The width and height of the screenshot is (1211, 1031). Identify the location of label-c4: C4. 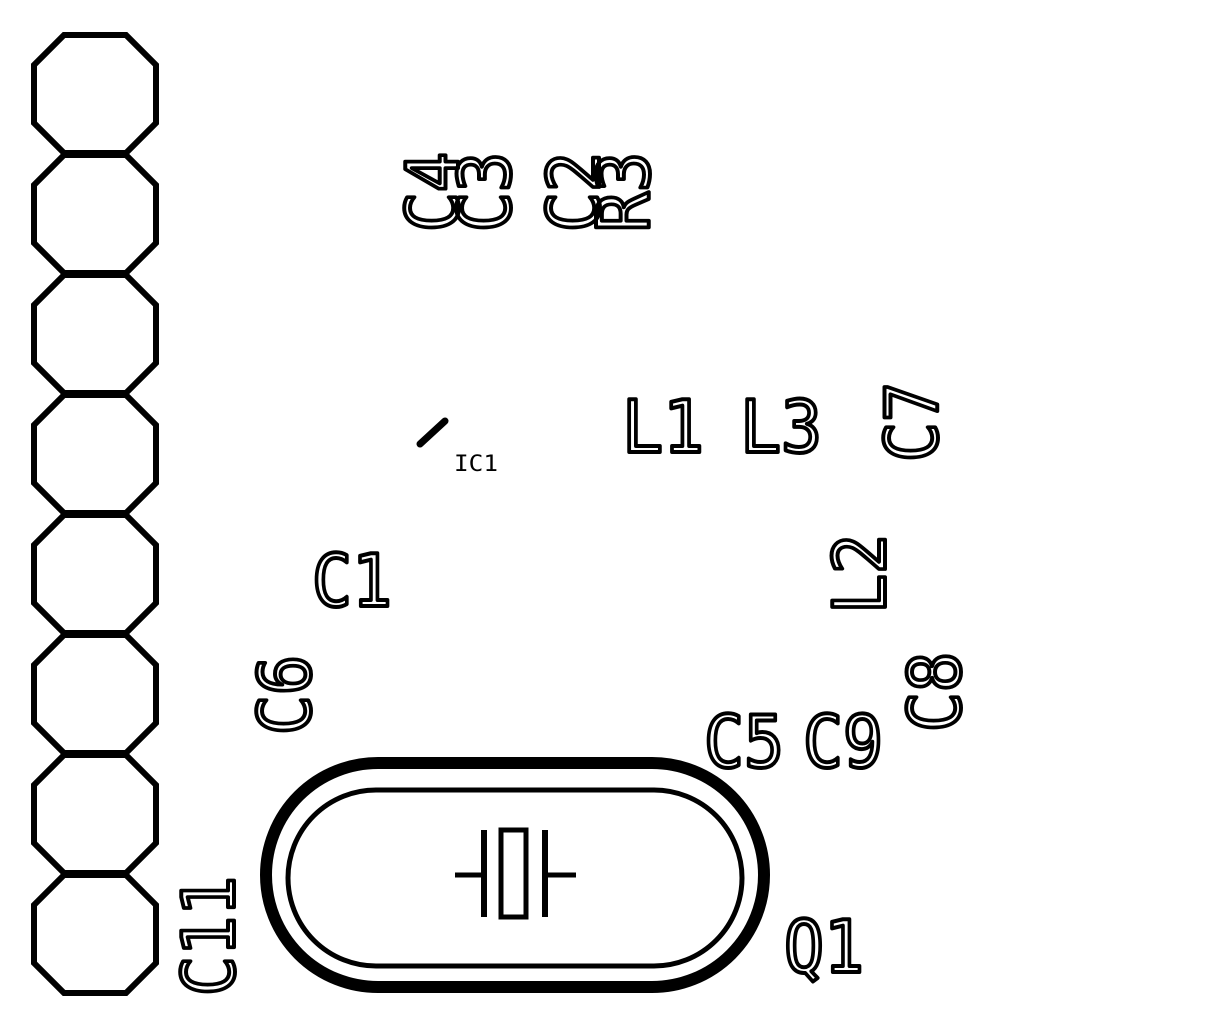
(433, 192).